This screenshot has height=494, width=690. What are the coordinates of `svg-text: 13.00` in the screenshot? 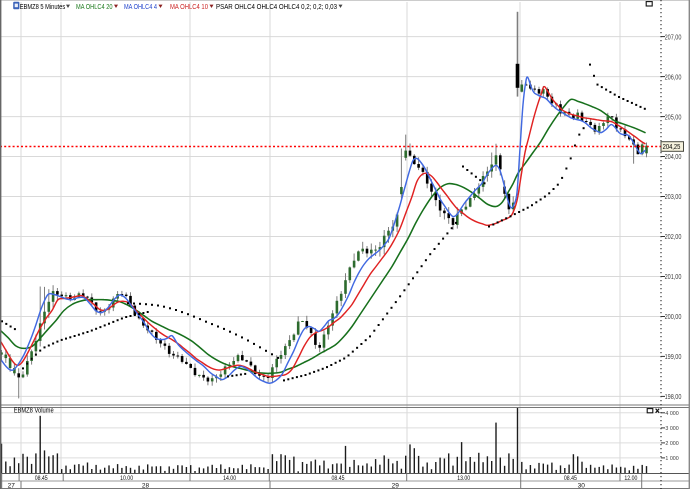 It's located at (463, 478).